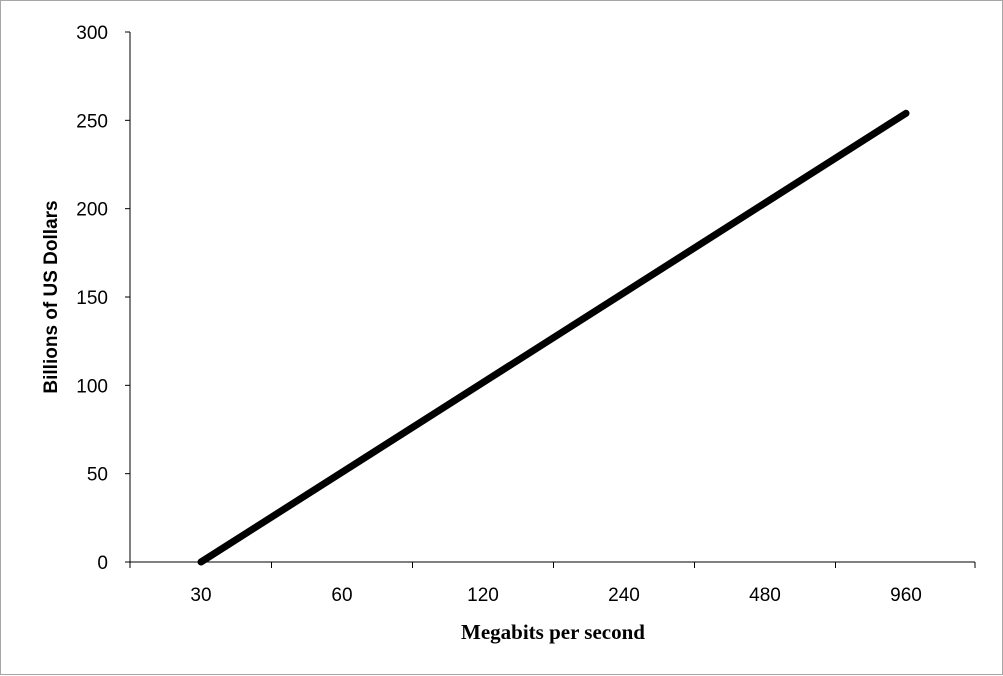 The width and height of the screenshot is (1003, 676). What do you see at coordinates (92, 298) in the screenshot?
I see `y-tick-label: 150` at bounding box center [92, 298].